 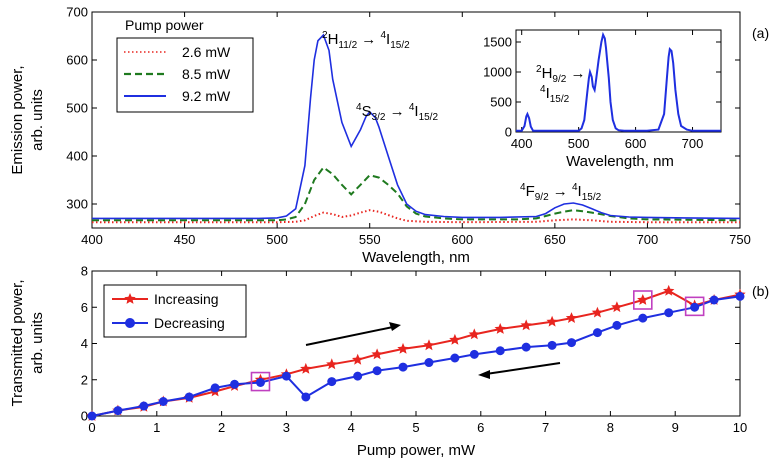 I want to click on panel-a-xtick-label: 700, so click(x=648, y=239).